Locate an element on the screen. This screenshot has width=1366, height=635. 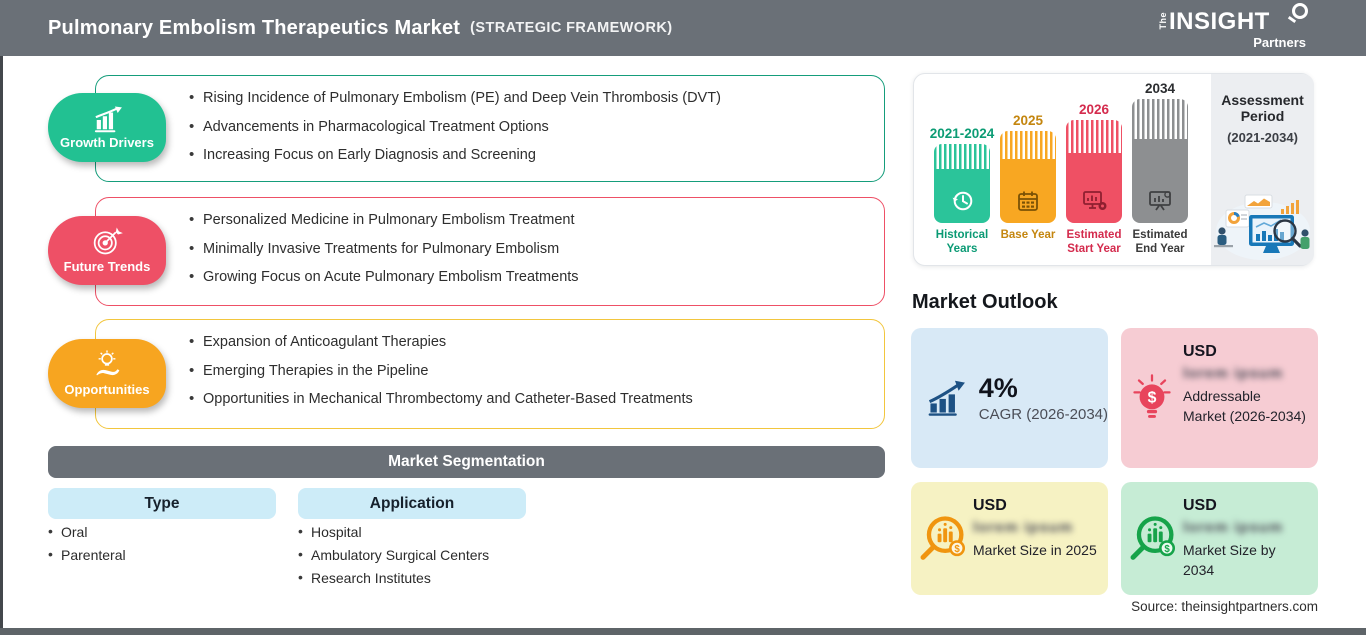
list-item: Parenteral is located at coordinates (87, 554).